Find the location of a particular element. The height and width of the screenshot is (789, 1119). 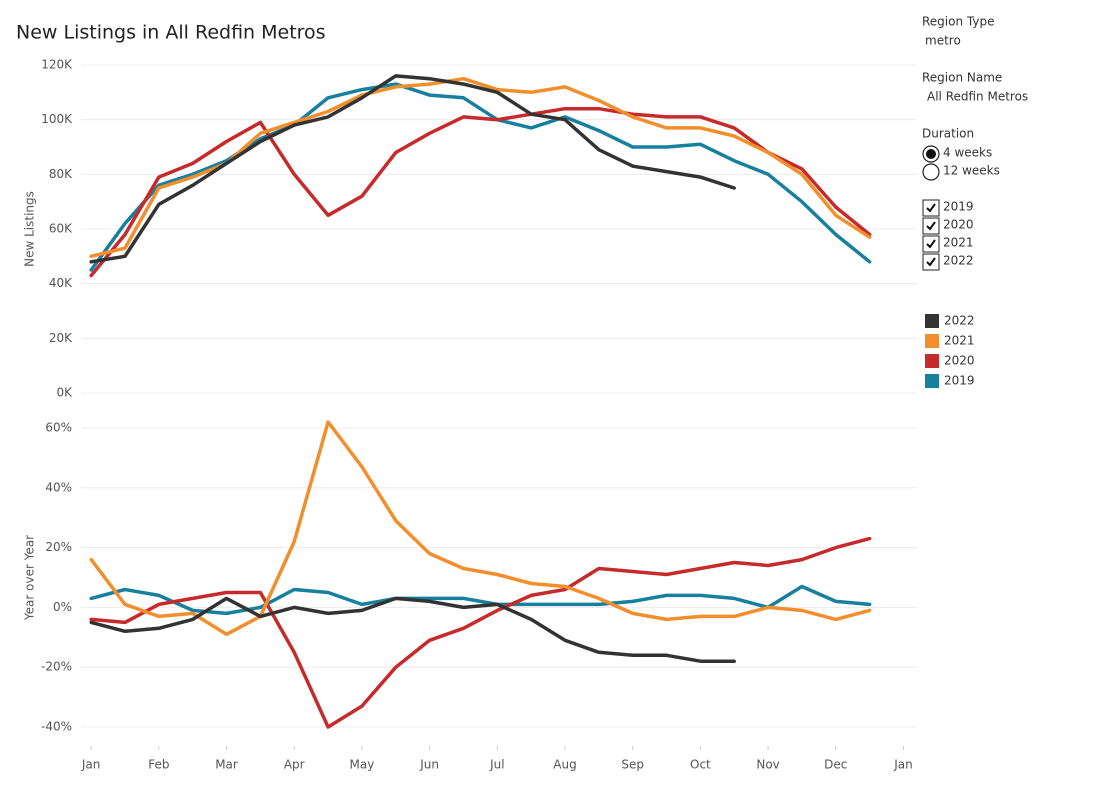

checkbox-label: 2020 is located at coordinates (958, 225).